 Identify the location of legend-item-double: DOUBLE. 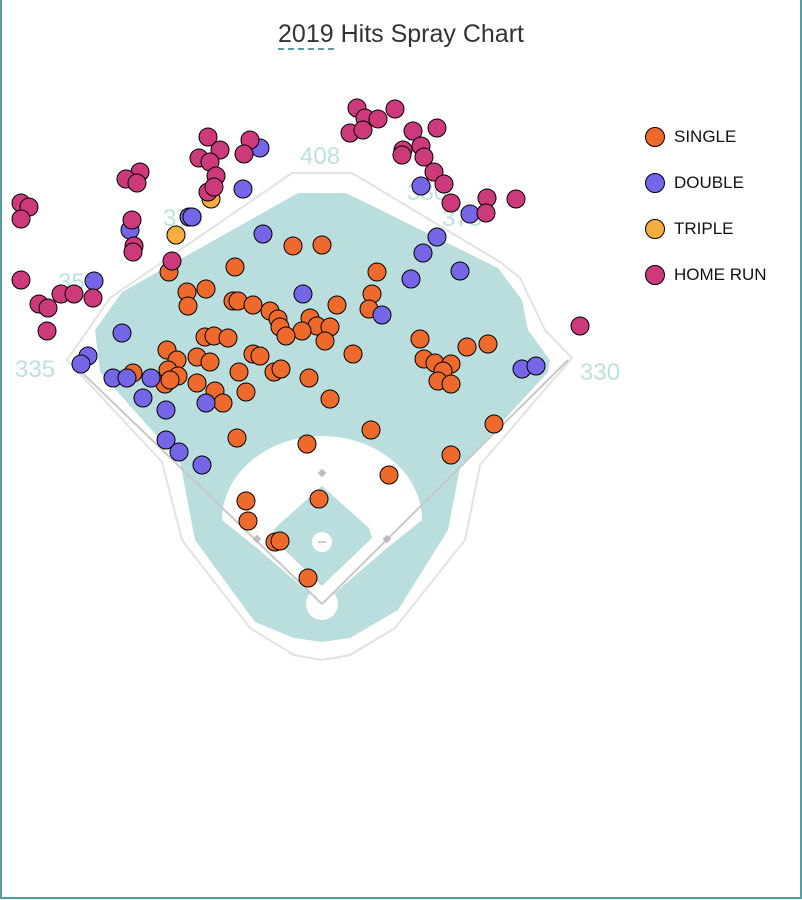
(706, 183).